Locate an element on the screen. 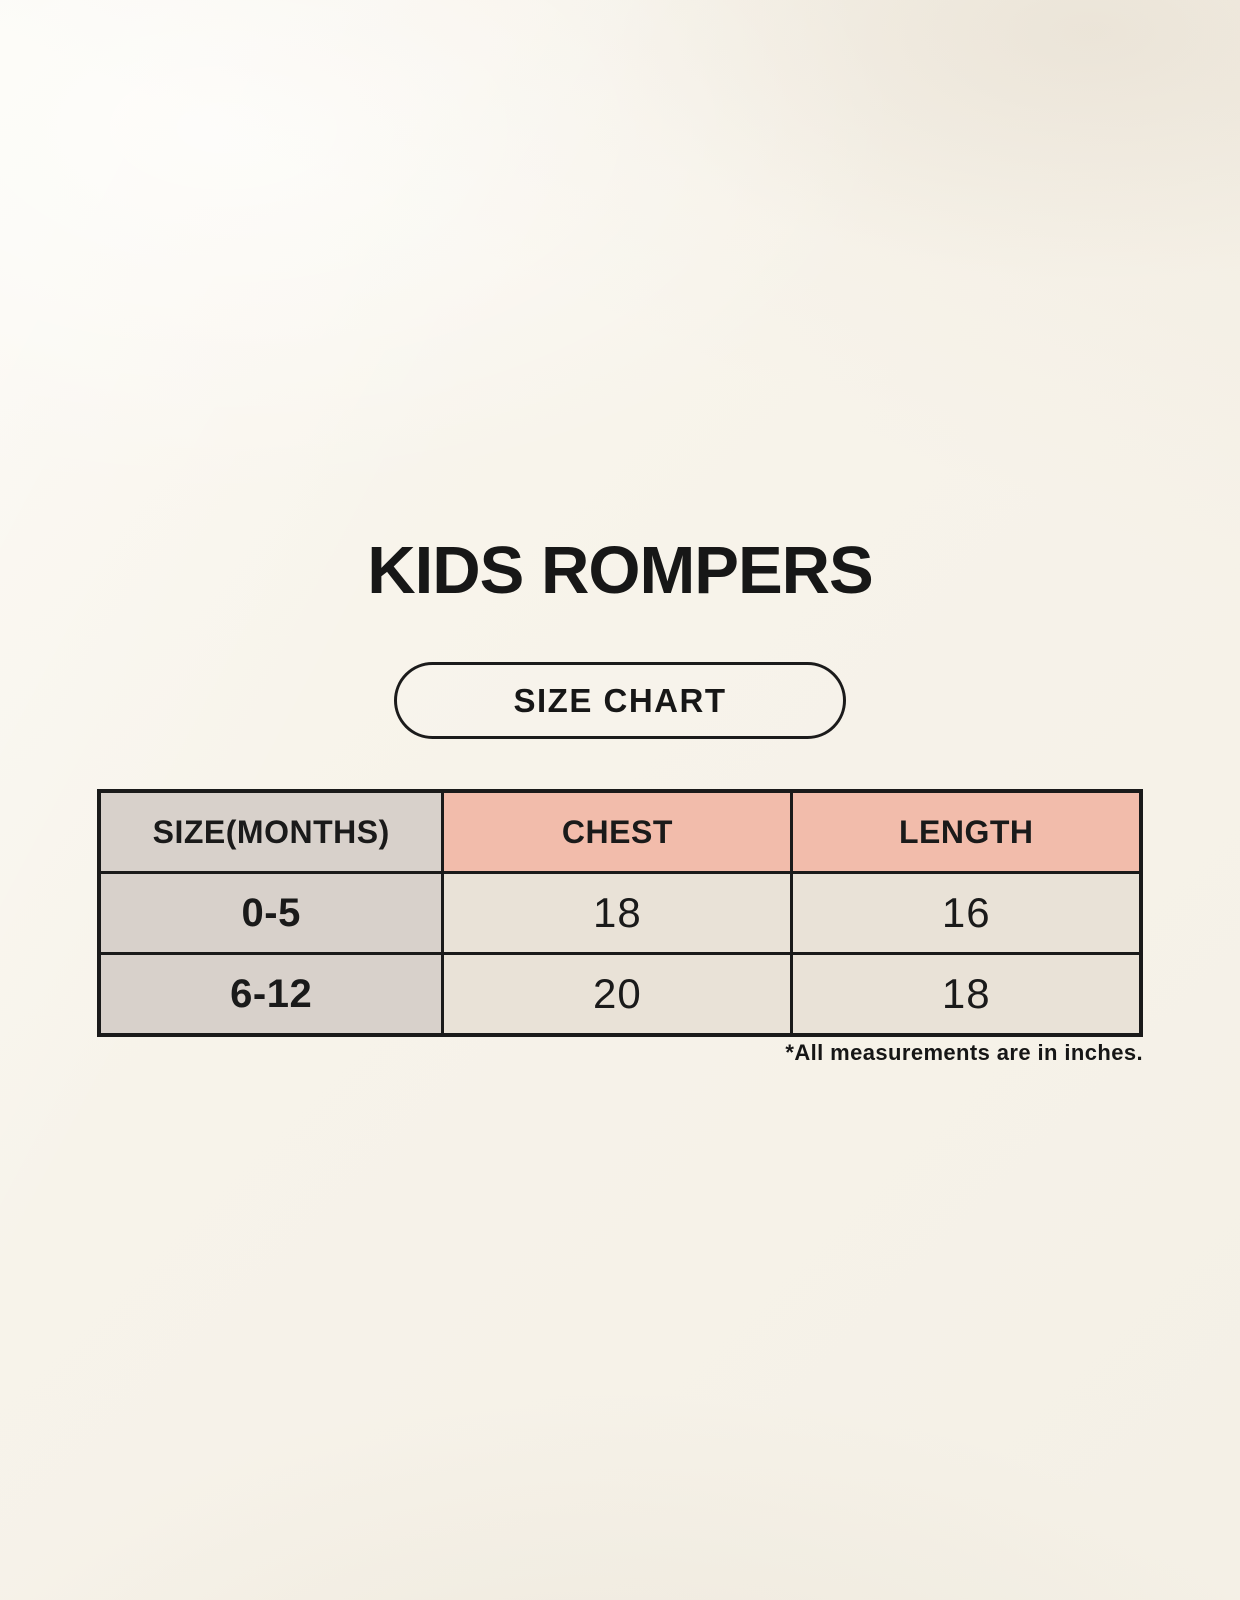 The height and width of the screenshot is (1600, 1240). column-header-size-months: SIZE(MONTHS) is located at coordinates (271, 831).